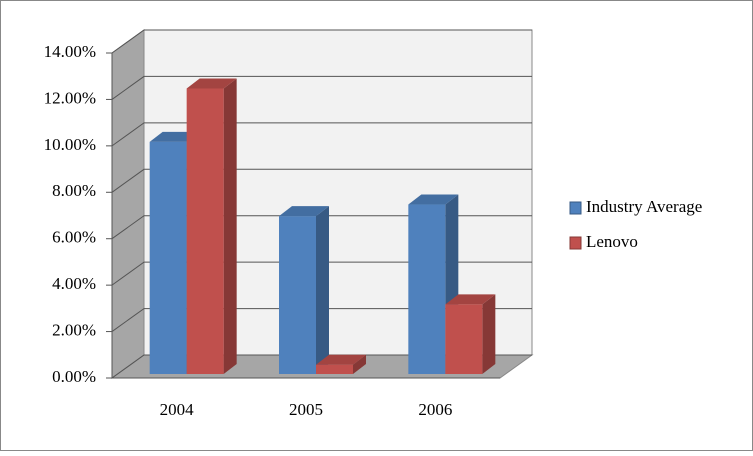  What do you see at coordinates (74, 190) in the screenshot?
I see `y-tick-label: 8.00%` at bounding box center [74, 190].